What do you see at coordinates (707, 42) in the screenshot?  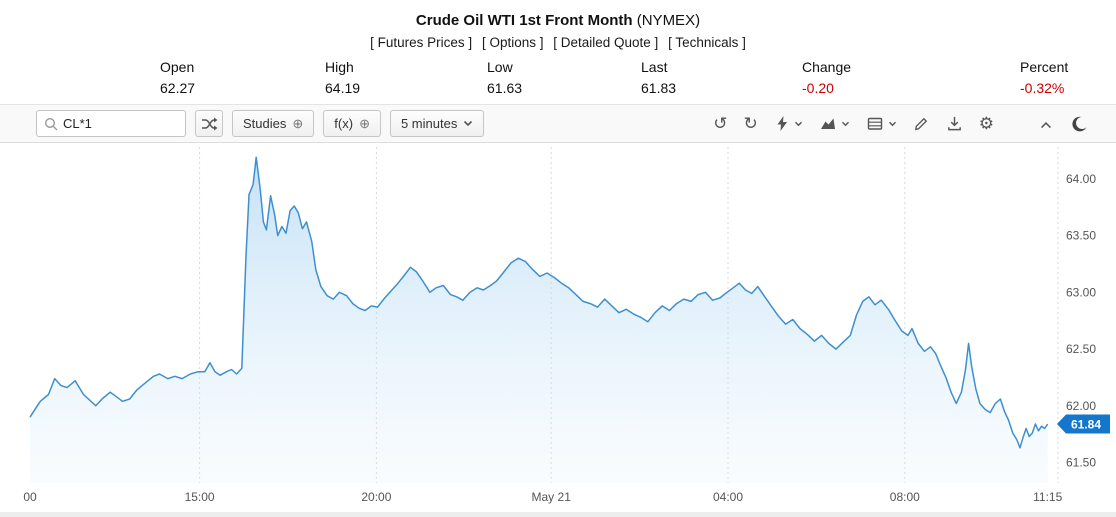 I see `link-technicals: [ Technicals ]` at bounding box center [707, 42].